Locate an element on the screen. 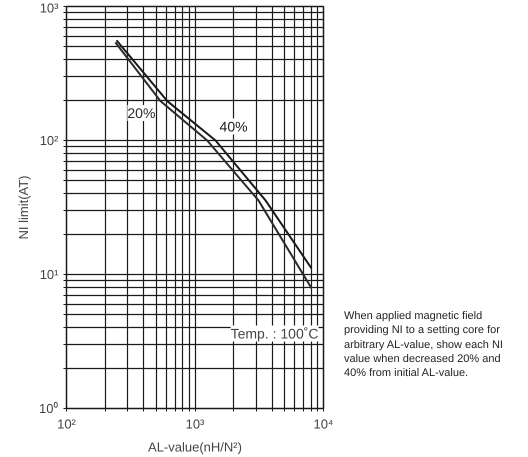  x-tick-label: 10⁴ is located at coordinates (323, 424).